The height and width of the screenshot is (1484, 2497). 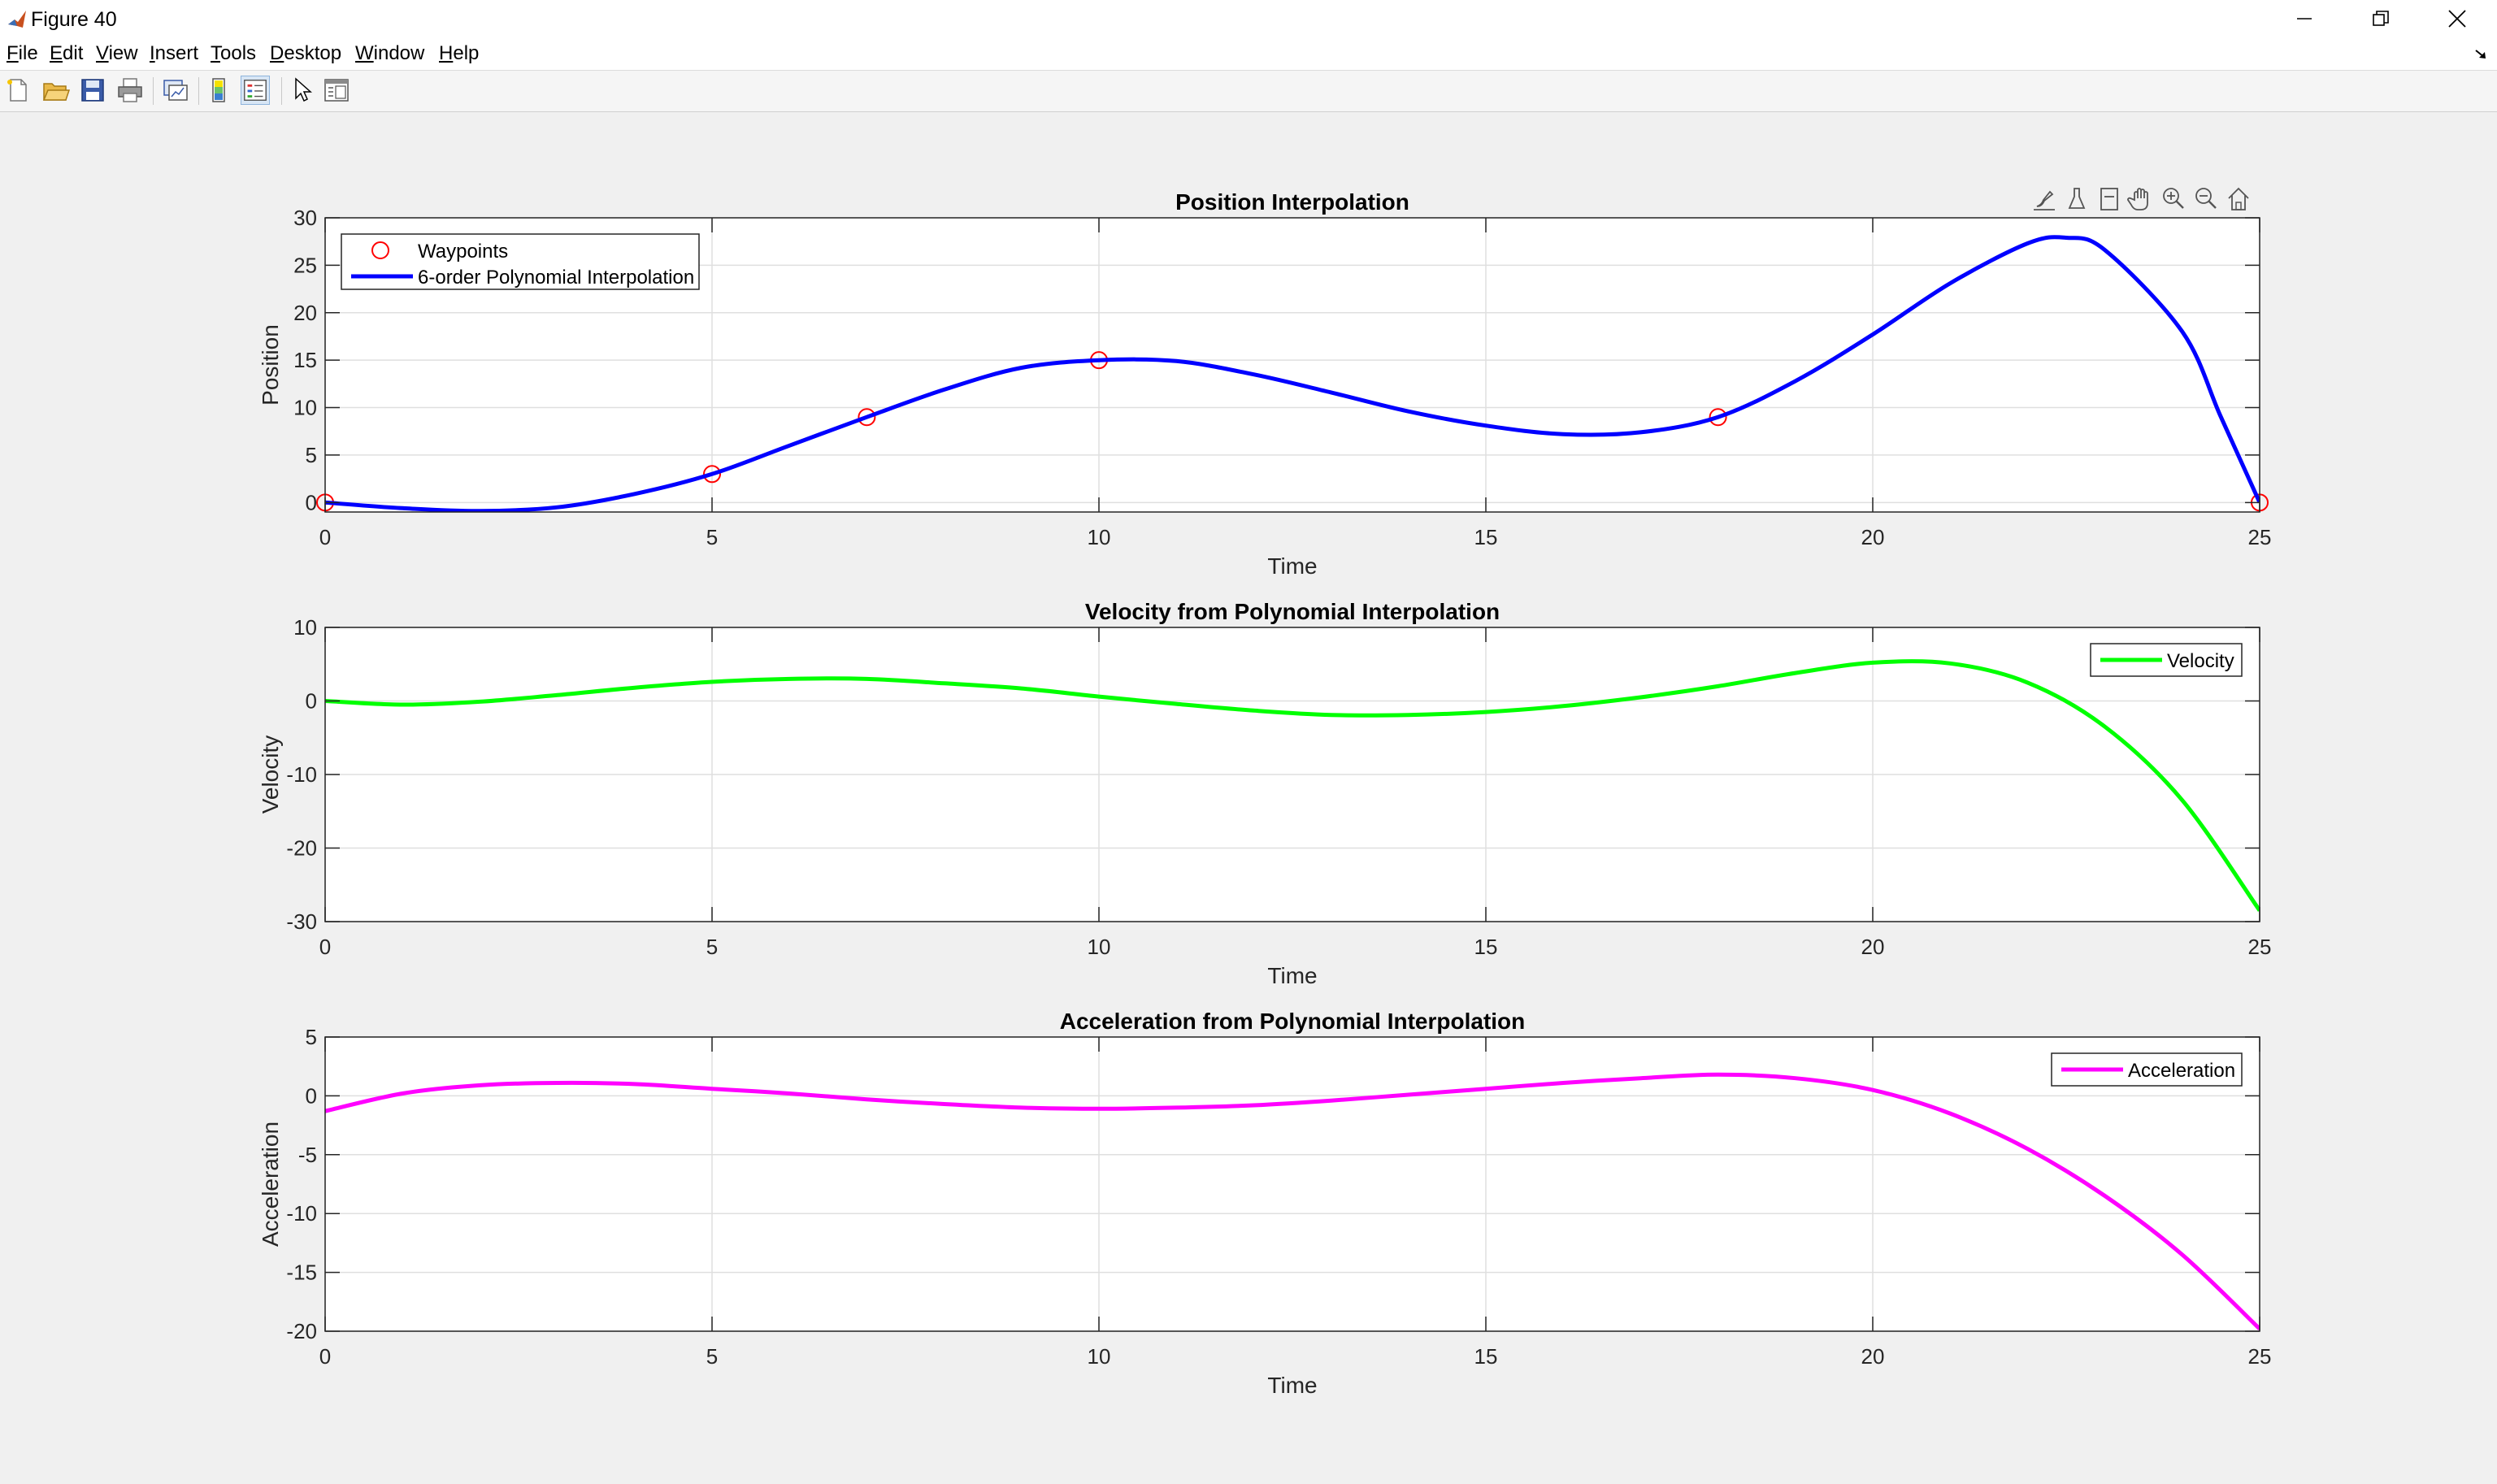 I want to click on axes-toolbar, so click(x=2141, y=198).